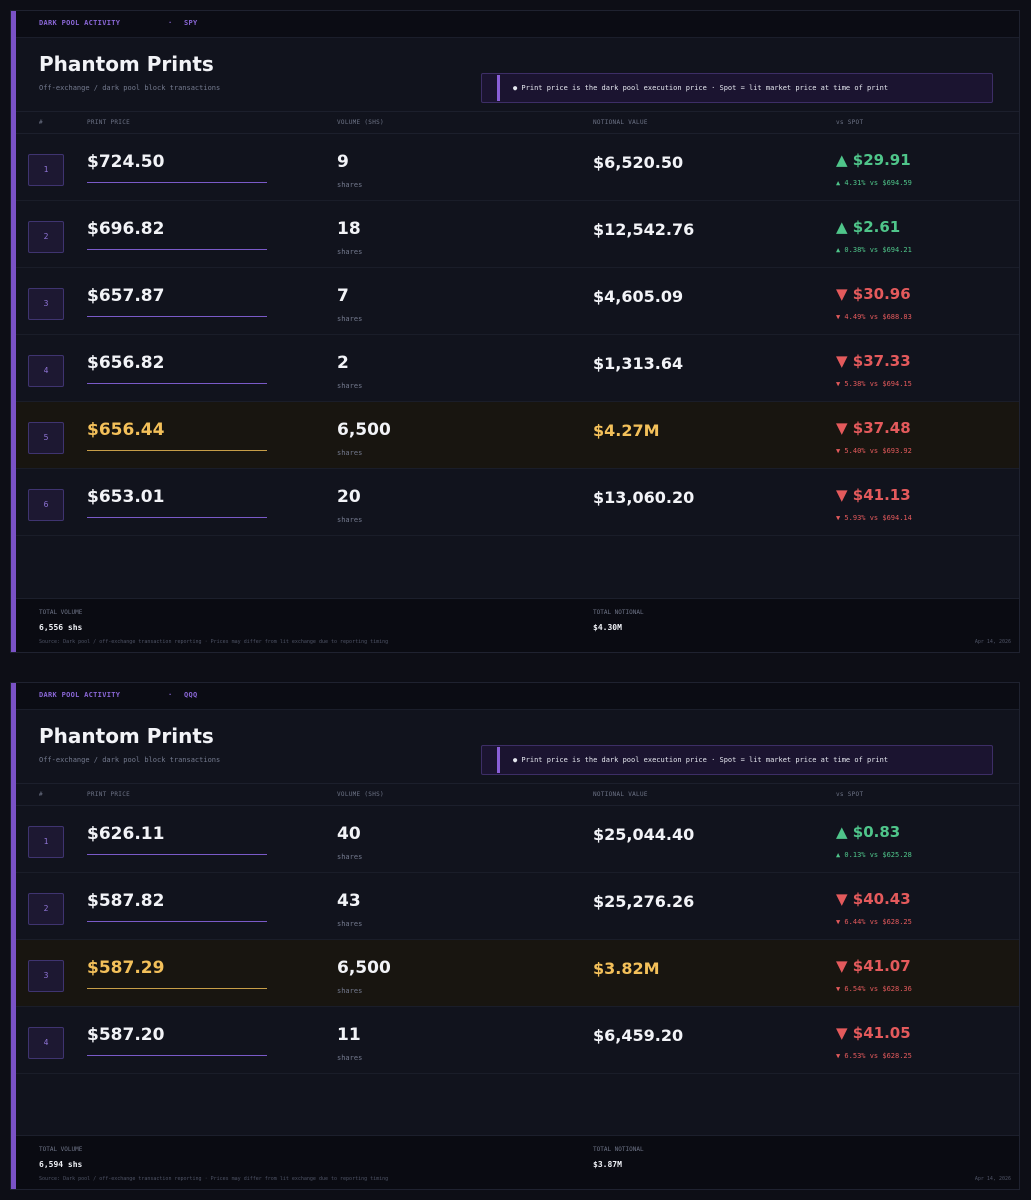 The image size is (1031, 1200). I want to click on volume-value: 2, so click(343, 363).